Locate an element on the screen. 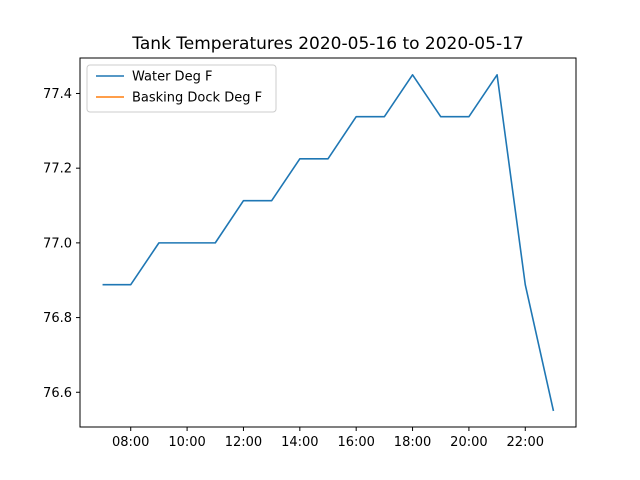 Image resolution: width=640 pixels, height=480 pixels. y-tick-label: 77.0 is located at coordinates (57, 243).